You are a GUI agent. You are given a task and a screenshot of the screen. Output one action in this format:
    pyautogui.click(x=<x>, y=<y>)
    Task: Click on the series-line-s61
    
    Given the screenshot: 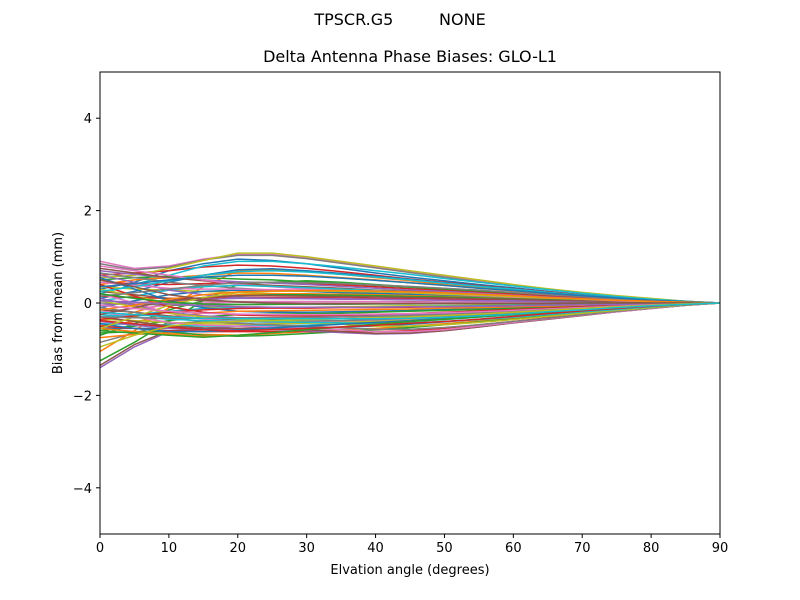 What is the action you would take?
    pyautogui.click(x=410, y=289)
    